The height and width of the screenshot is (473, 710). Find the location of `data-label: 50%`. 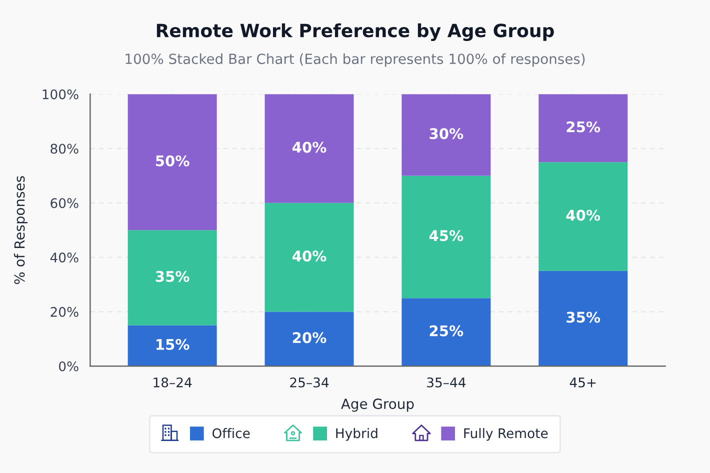

data-label: 50% is located at coordinates (173, 160).